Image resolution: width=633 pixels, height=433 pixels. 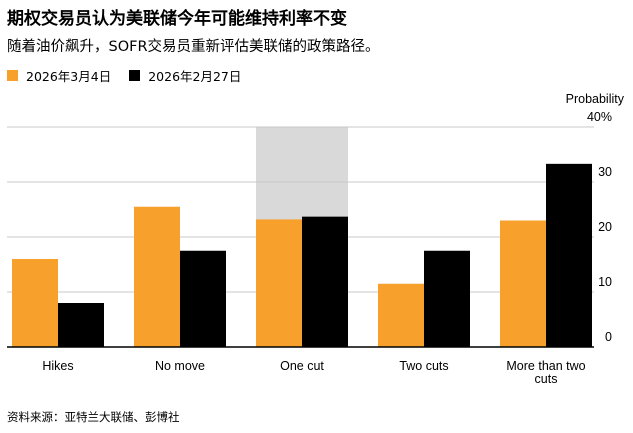 I want to click on x-tick-label-more-than-two-cuts: More than two, so click(x=545, y=366).